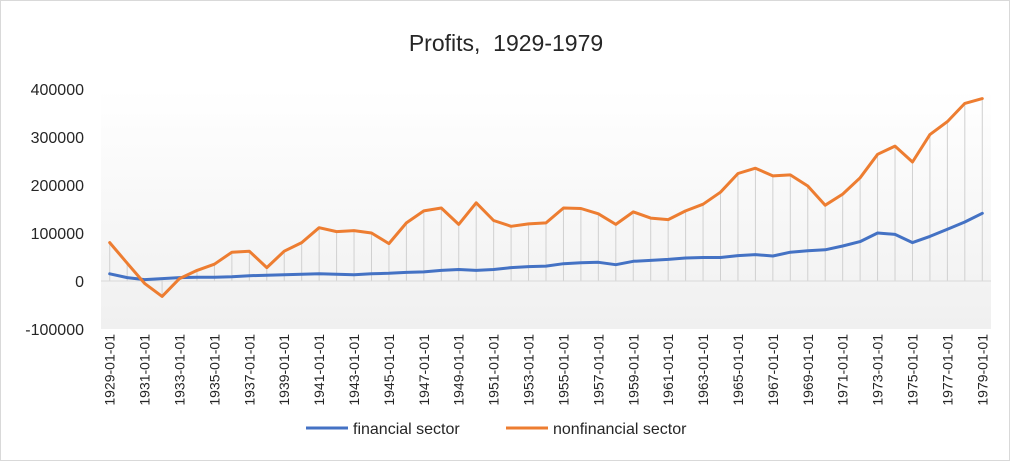 The height and width of the screenshot is (462, 1010). I want to click on x-tick-label: 1977-01-01, so click(947, 370).